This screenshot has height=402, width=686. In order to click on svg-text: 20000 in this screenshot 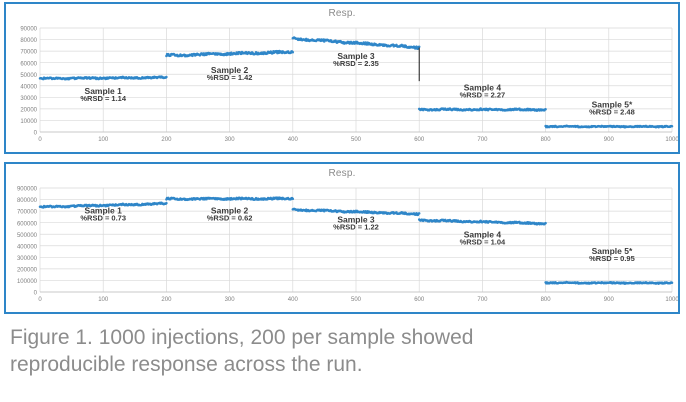, I will do `click(28, 110)`.